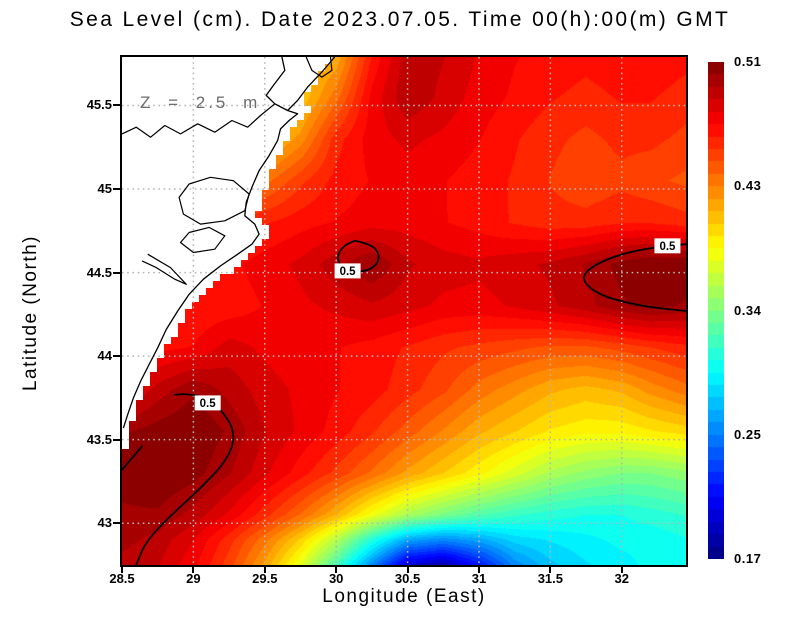 This screenshot has height=618, width=800. What do you see at coordinates (748, 61) in the screenshot?
I see `colorbar-tick-label: 0.51` at bounding box center [748, 61].